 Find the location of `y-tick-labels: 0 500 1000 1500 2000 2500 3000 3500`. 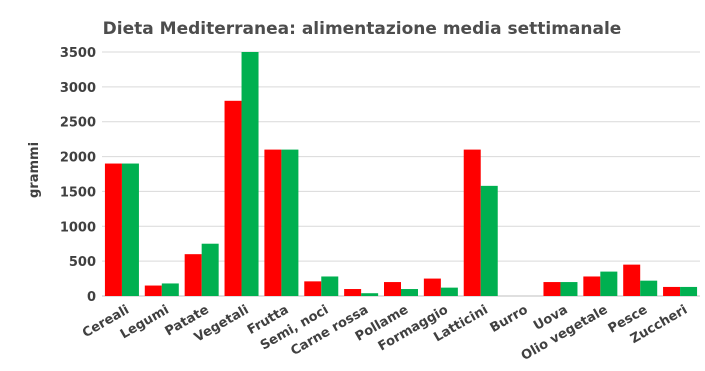

y-tick-labels: 0 500 1000 1500 2000 2500 3000 3500 is located at coordinates (78, 175).